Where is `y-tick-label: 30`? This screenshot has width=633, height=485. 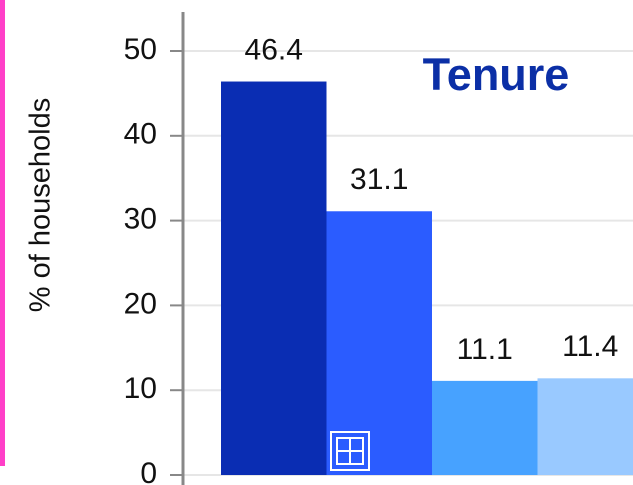
y-tick-label: 30 is located at coordinates (140, 219).